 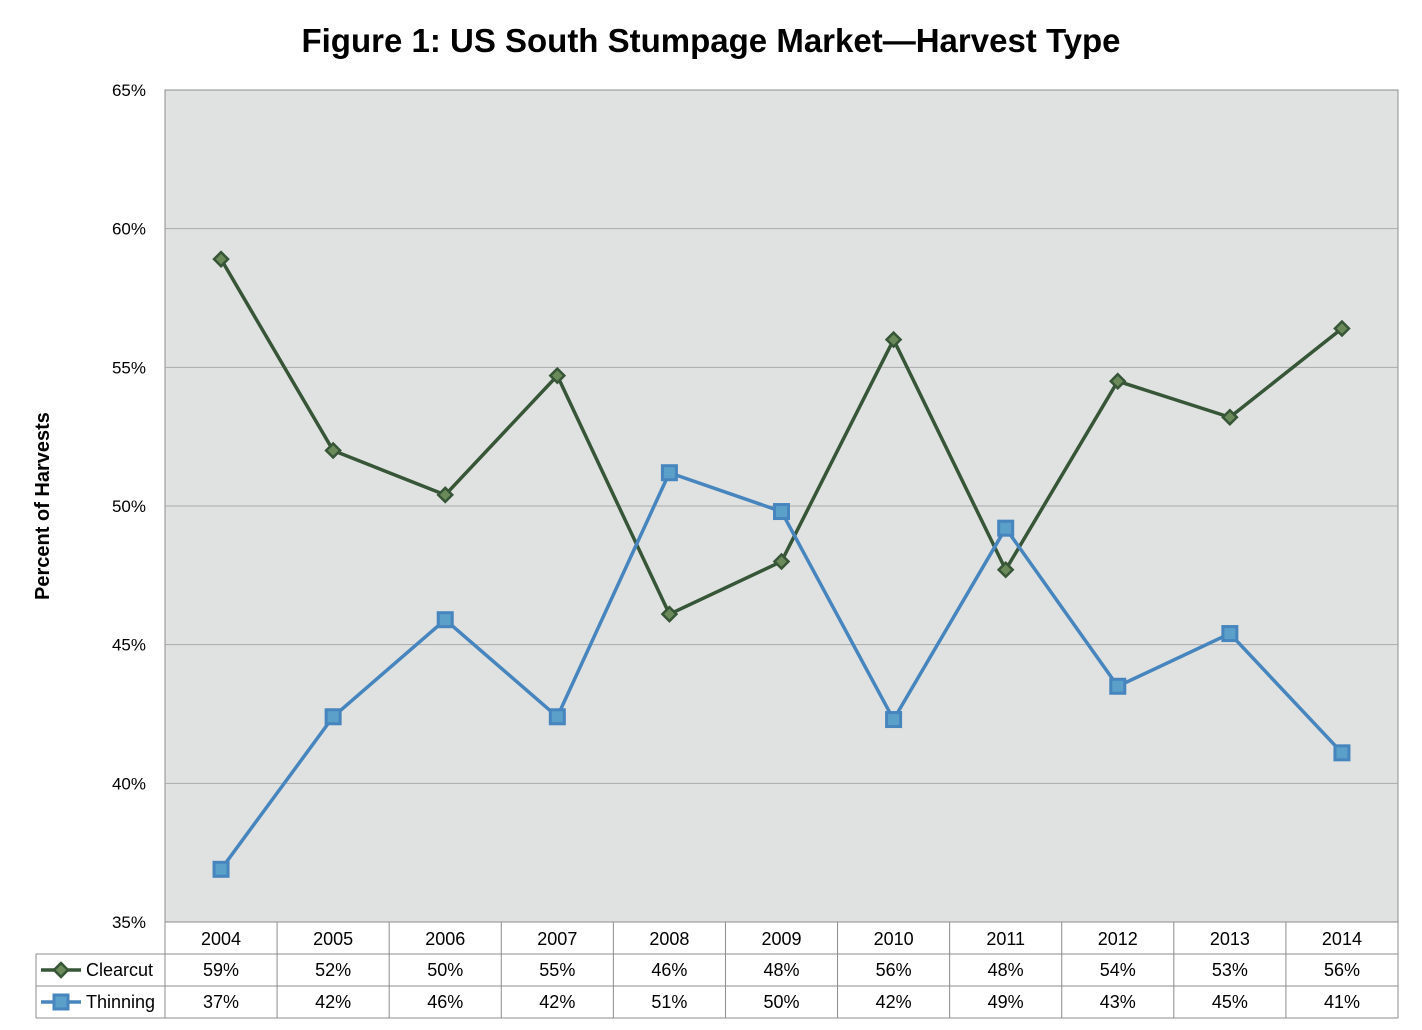 What do you see at coordinates (1118, 939) in the screenshot?
I see `x-tick-label: 2012` at bounding box center [1118, 939].